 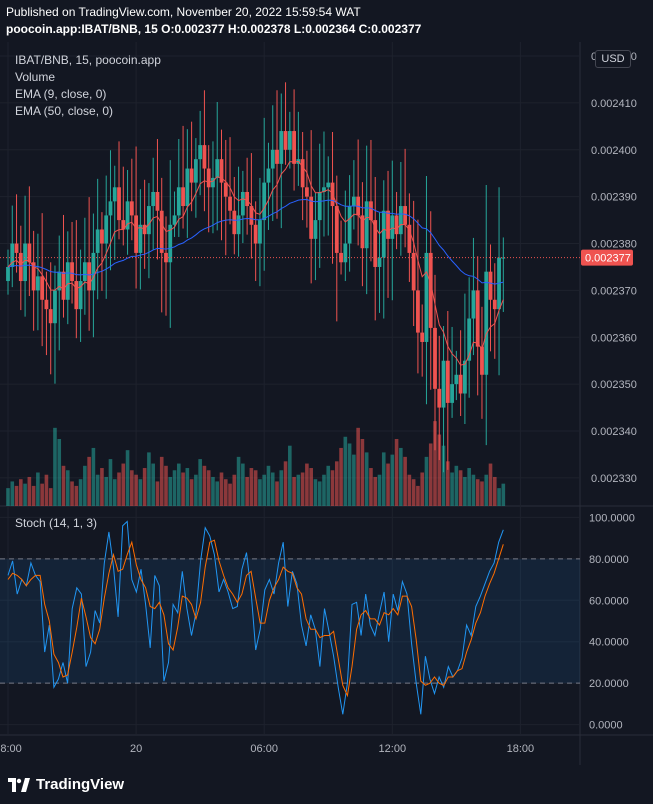 I want to click on price-tick-label: 0.002410, so click(x=614, y=104).